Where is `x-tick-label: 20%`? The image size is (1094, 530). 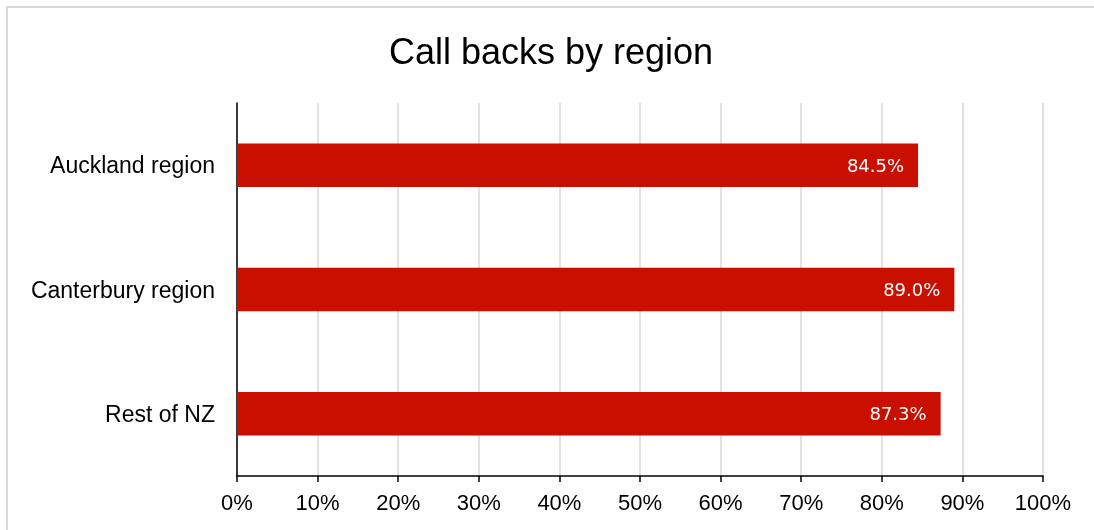
x-tick-label: 20% is located at coordinates (398, 502).